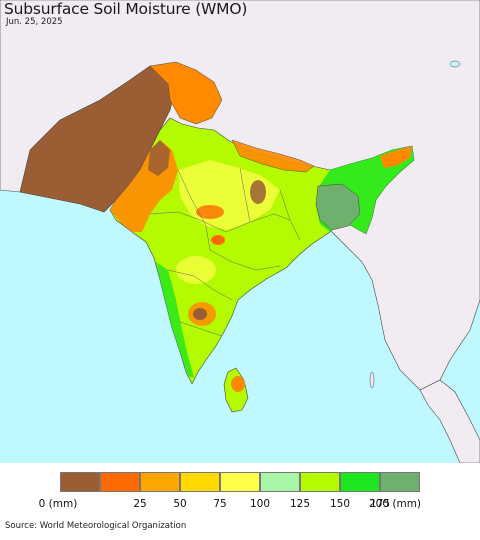 The width and height of the screenshot is (480, 540). Describe the element at coordinates (340, 504) in the screenshot. I see `legend-label: 150` at that location.